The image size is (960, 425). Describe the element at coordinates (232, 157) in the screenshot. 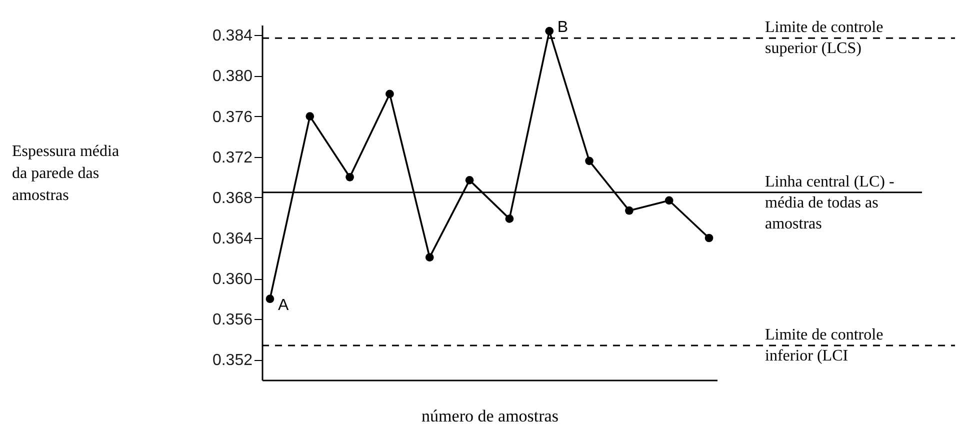

I see `y-tick-label: 0.372` at that location.